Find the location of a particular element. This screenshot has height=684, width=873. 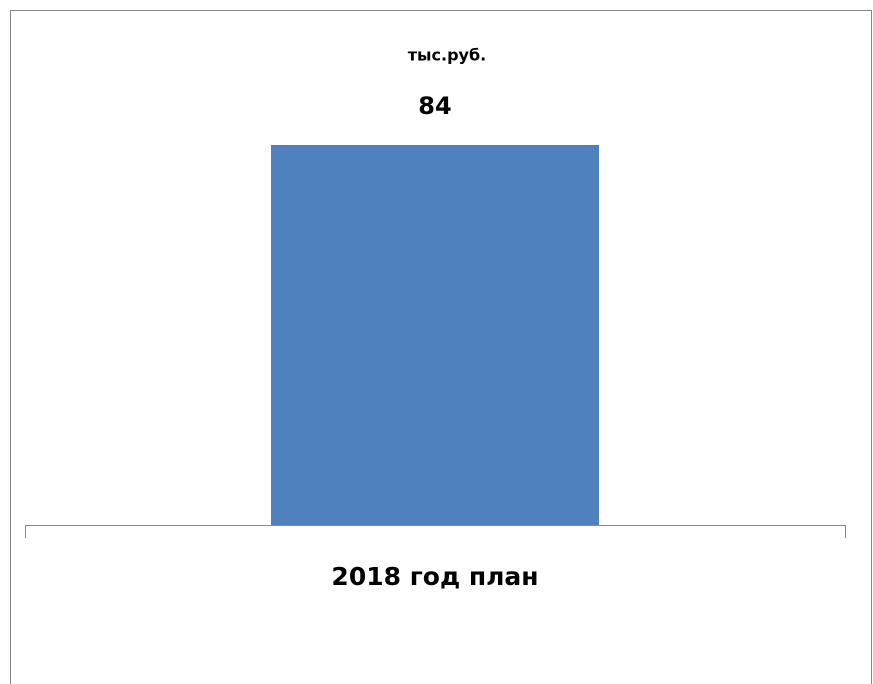

x-tick-label: 2018 год план is located at coordinates (434, 576).